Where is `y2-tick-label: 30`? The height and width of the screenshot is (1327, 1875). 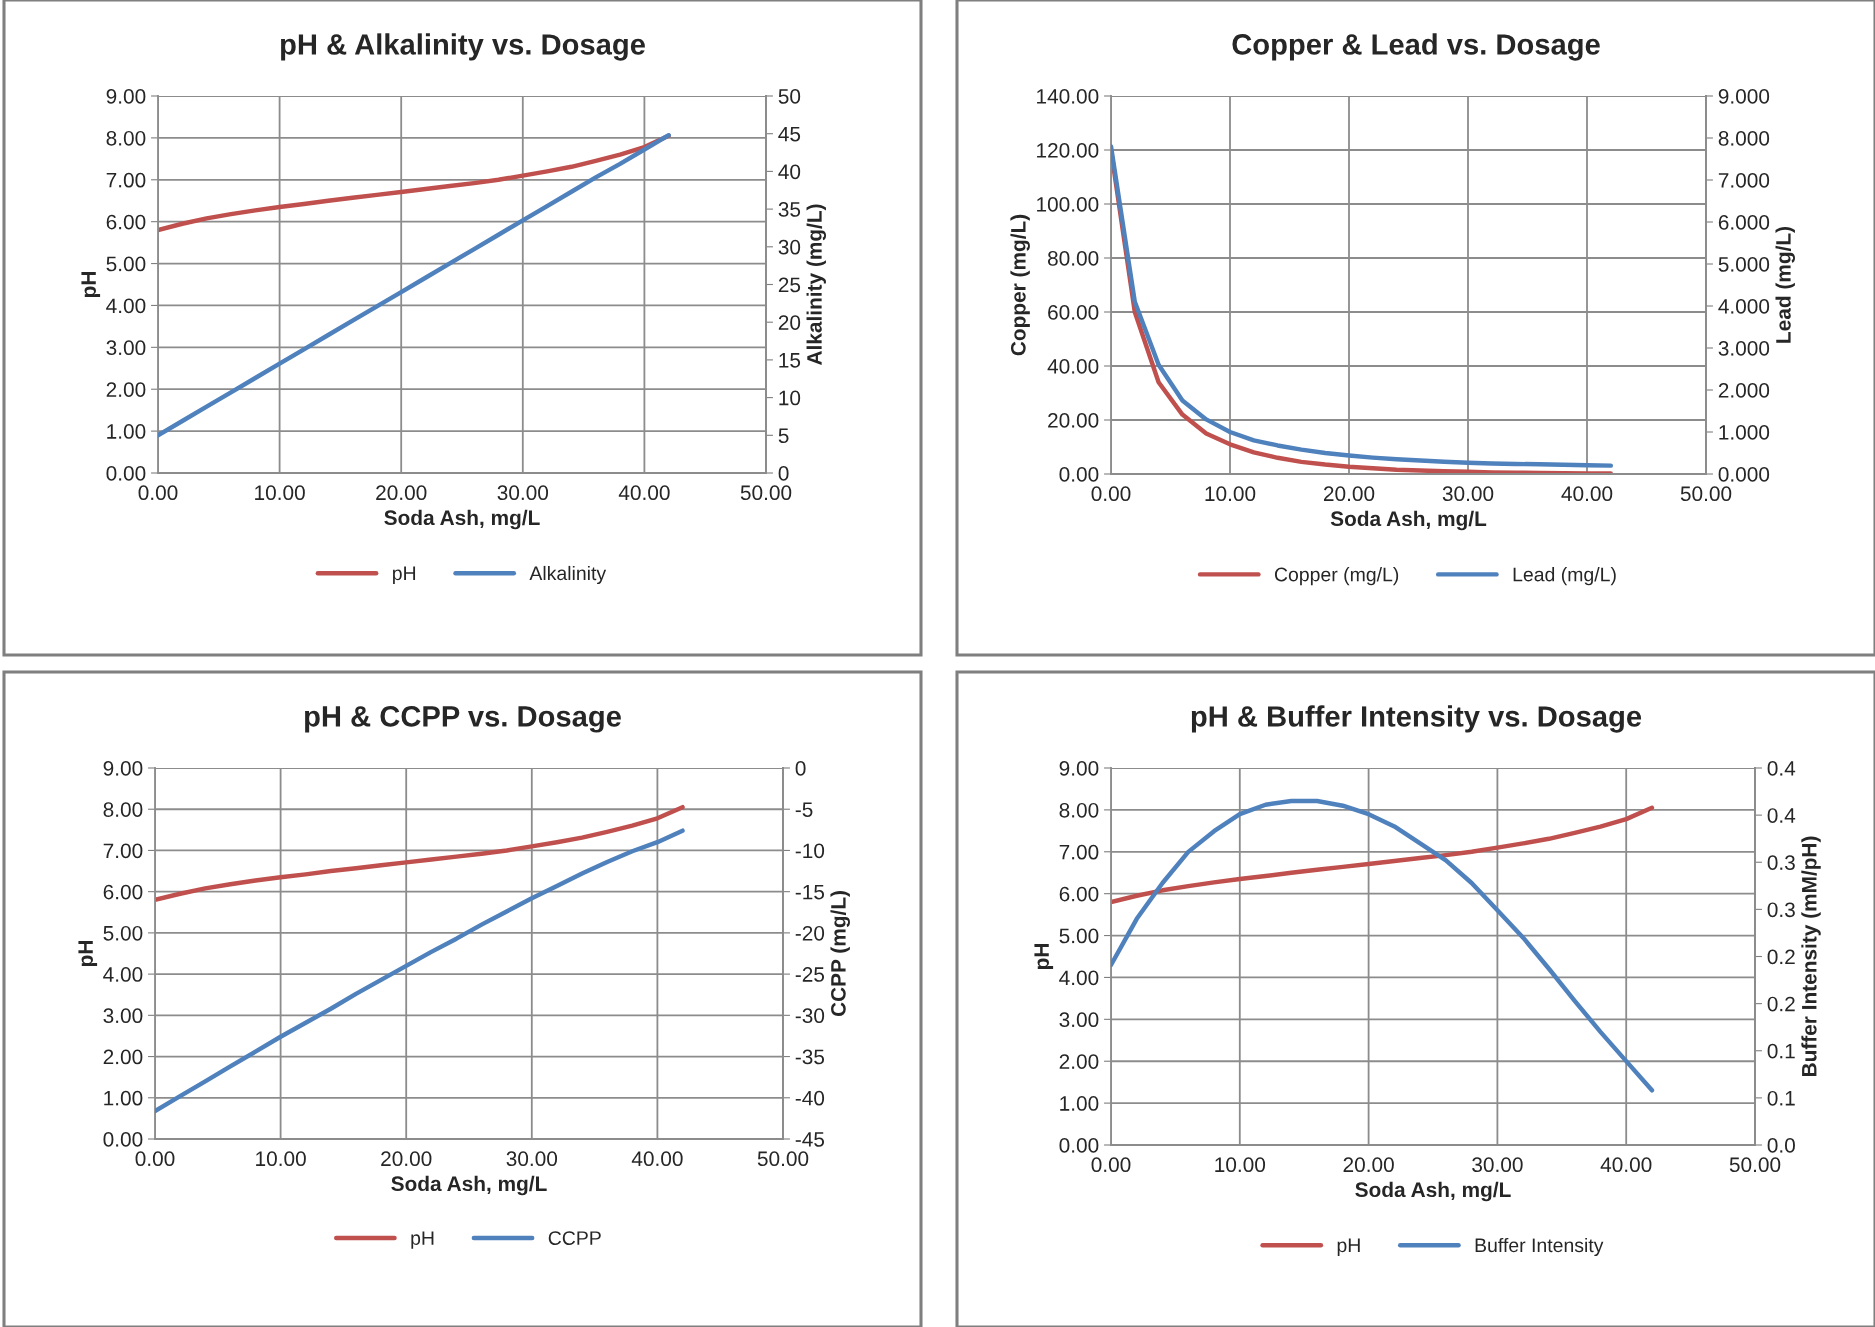
y2-tick-label: 30 is located at coordinates (789, 247).